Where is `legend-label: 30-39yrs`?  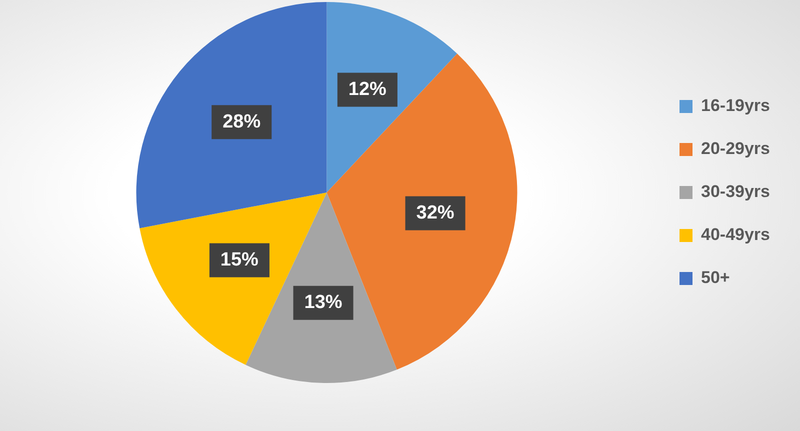 legend-label: 30-39yrs is located at coordinates (735, 192).